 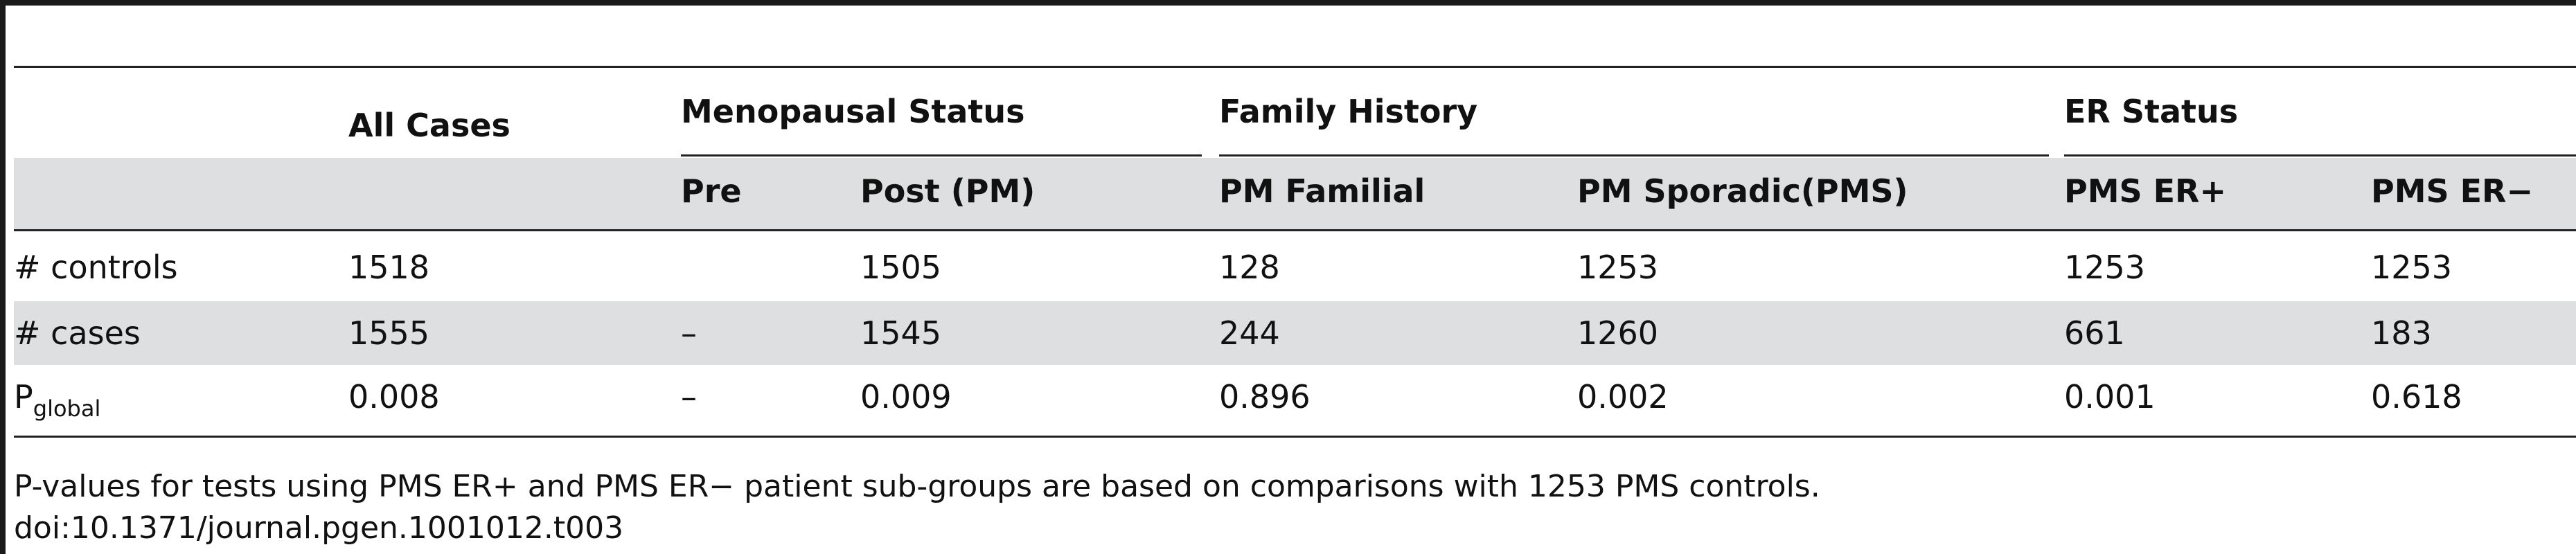 What do you see at coordinates (948, 191) in the screenshot?
I see `subheader-post: Post (PM)` at bounding box center [948, 191].